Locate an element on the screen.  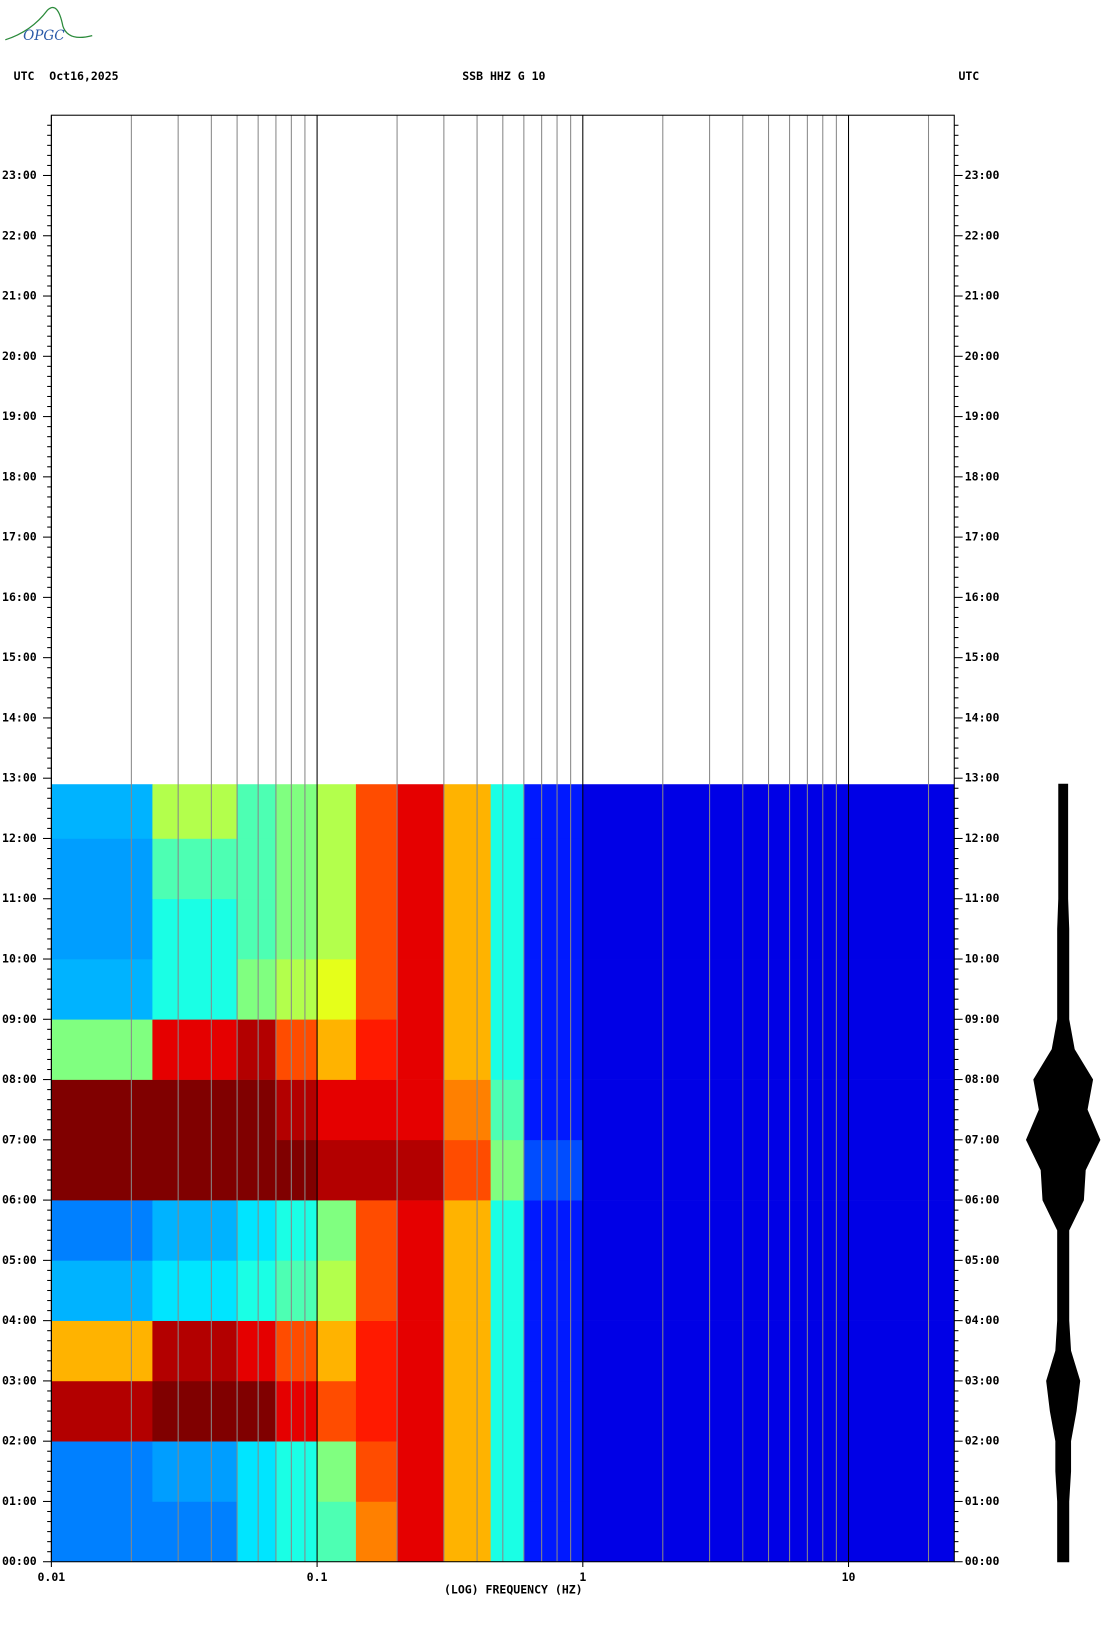
y-tick-label: 09:00 is located at coordinates (982, 1019).